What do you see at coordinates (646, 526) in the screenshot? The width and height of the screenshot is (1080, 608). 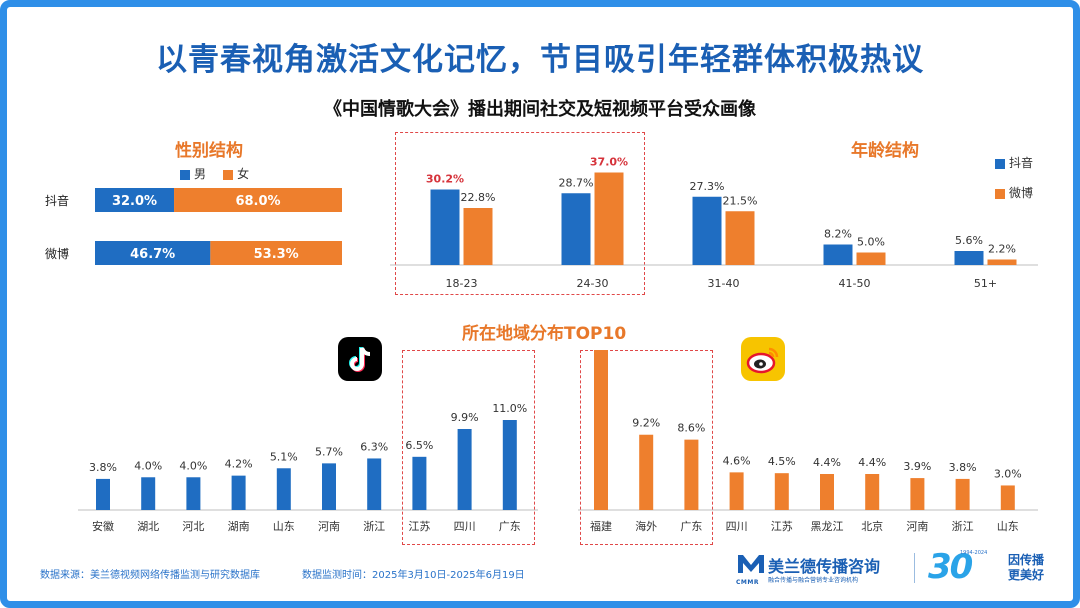 I see `region-weibo-category-label: 海外` at bounding box center [646, 526].